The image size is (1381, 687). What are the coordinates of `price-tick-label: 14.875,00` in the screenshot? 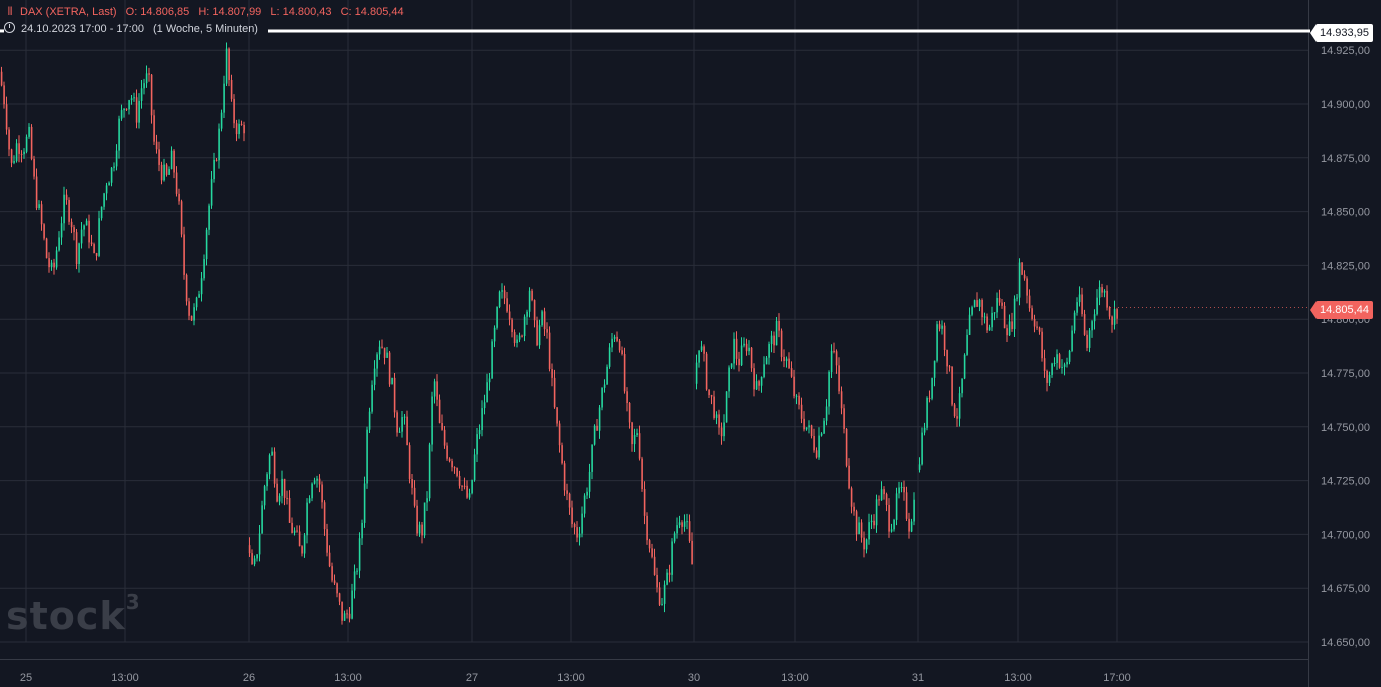 It's located at (1345, 159).